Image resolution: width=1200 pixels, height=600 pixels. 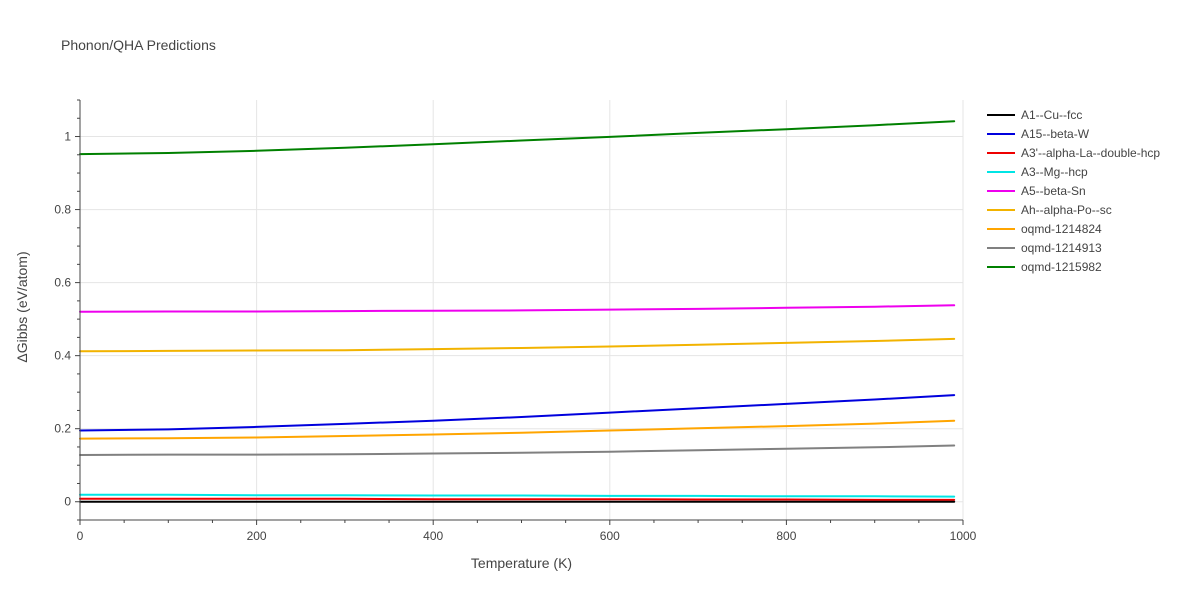 I want to click on y-axis-title: ΔGibbs (eV/atom), so click(x=22, y=306).